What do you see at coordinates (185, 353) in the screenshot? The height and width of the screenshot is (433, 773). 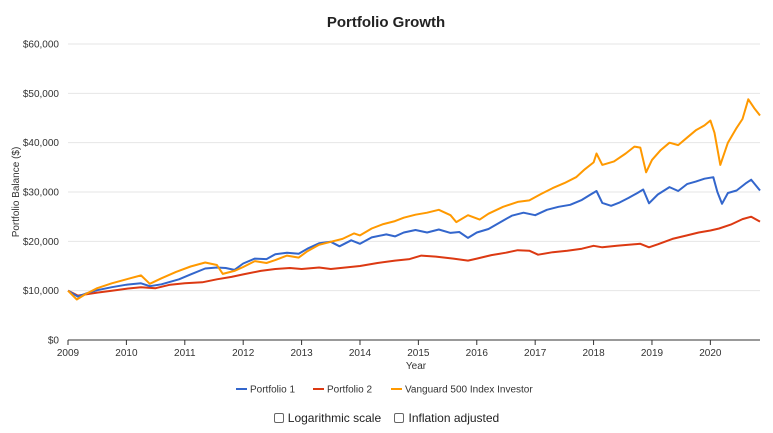 I see `x-tick-label: 2011` at bounding box center [185, 353].